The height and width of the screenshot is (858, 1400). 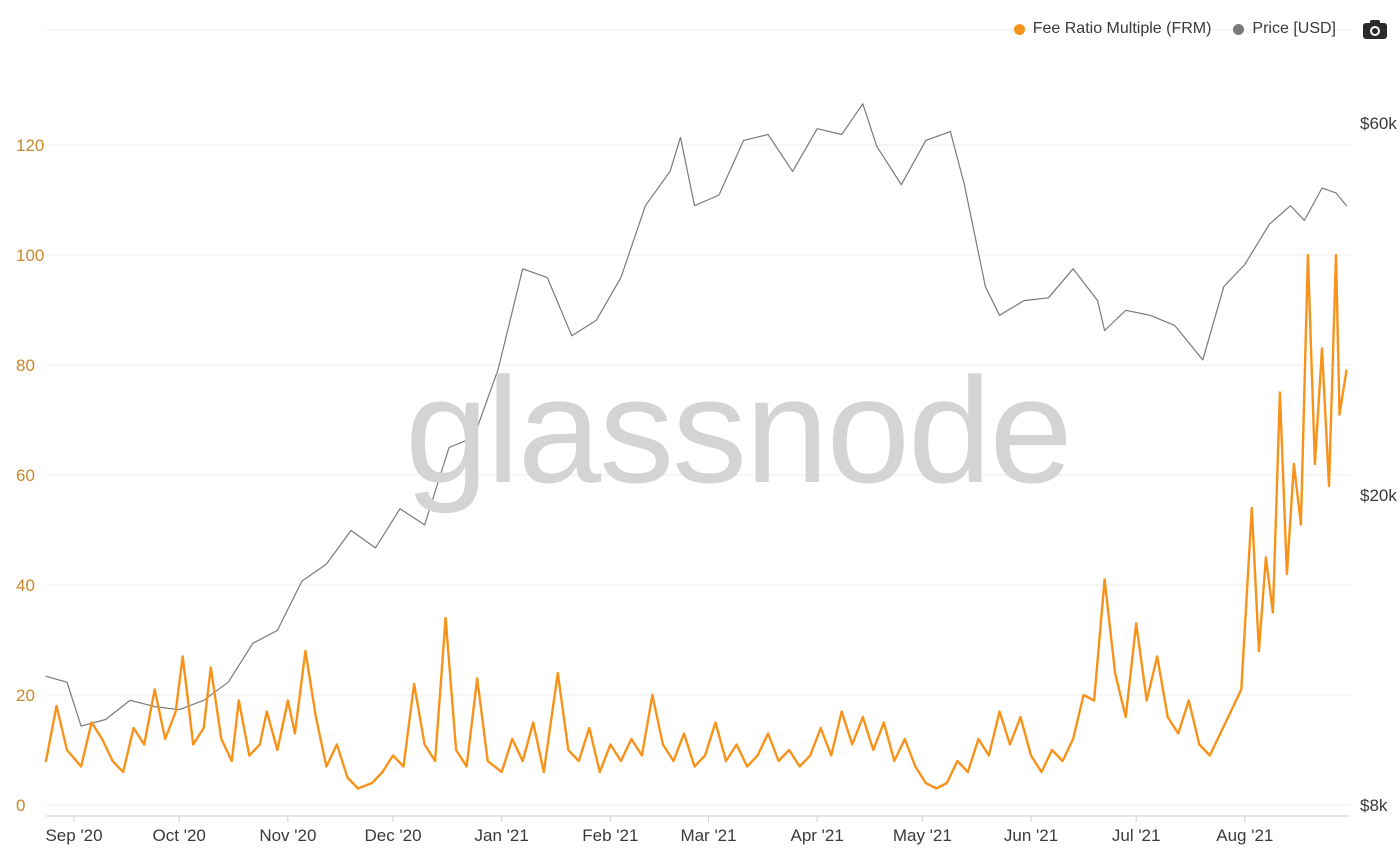 I want to click on x-tick-label: May '21, so click(x=922, y=835).